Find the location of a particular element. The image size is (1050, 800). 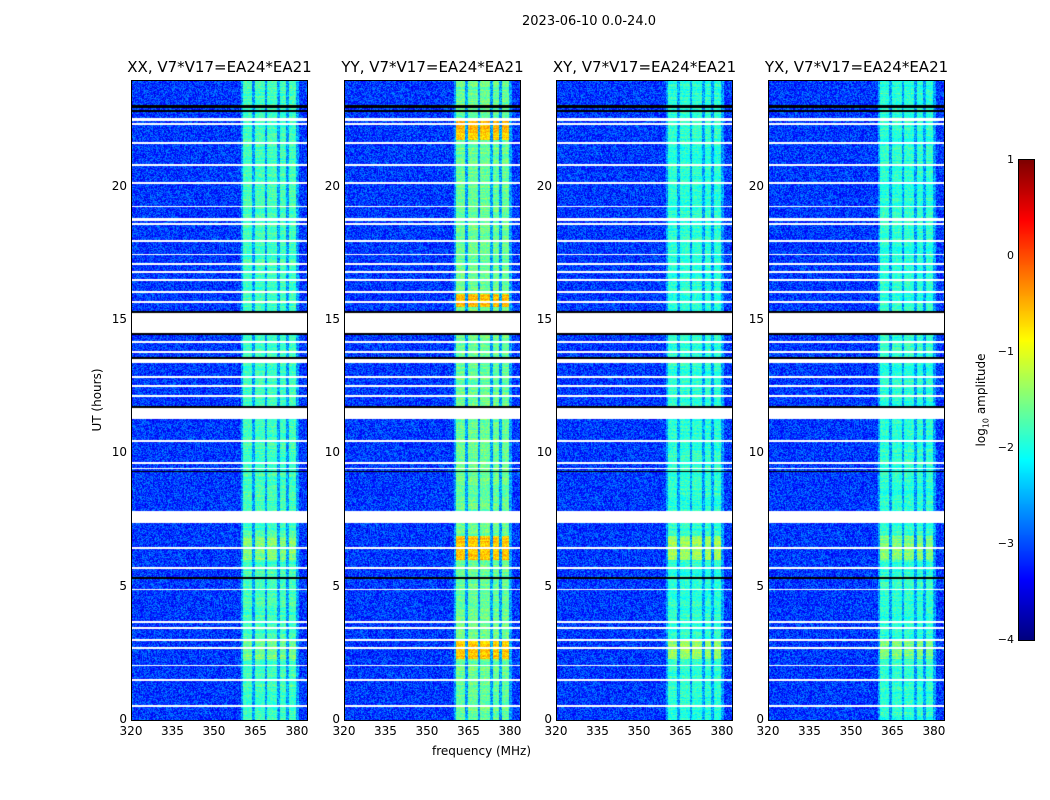

colorbar-label: log10 amplitude is located at coordinates (982, 400).